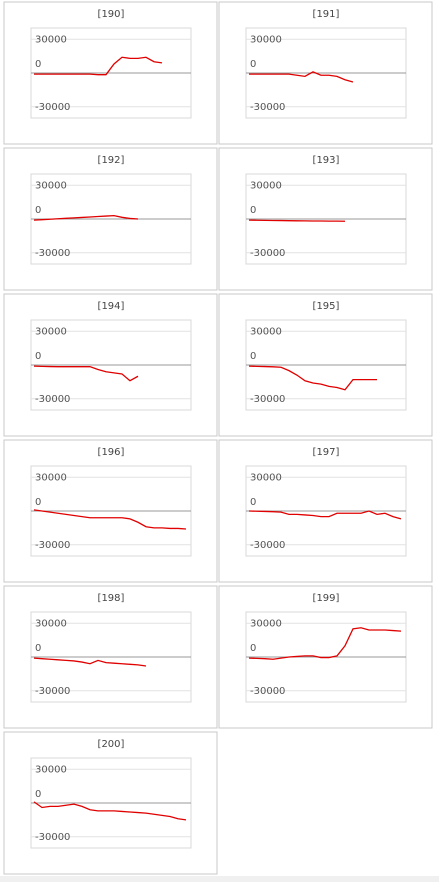  I want to click on bottom-strip, so click(219, 879).